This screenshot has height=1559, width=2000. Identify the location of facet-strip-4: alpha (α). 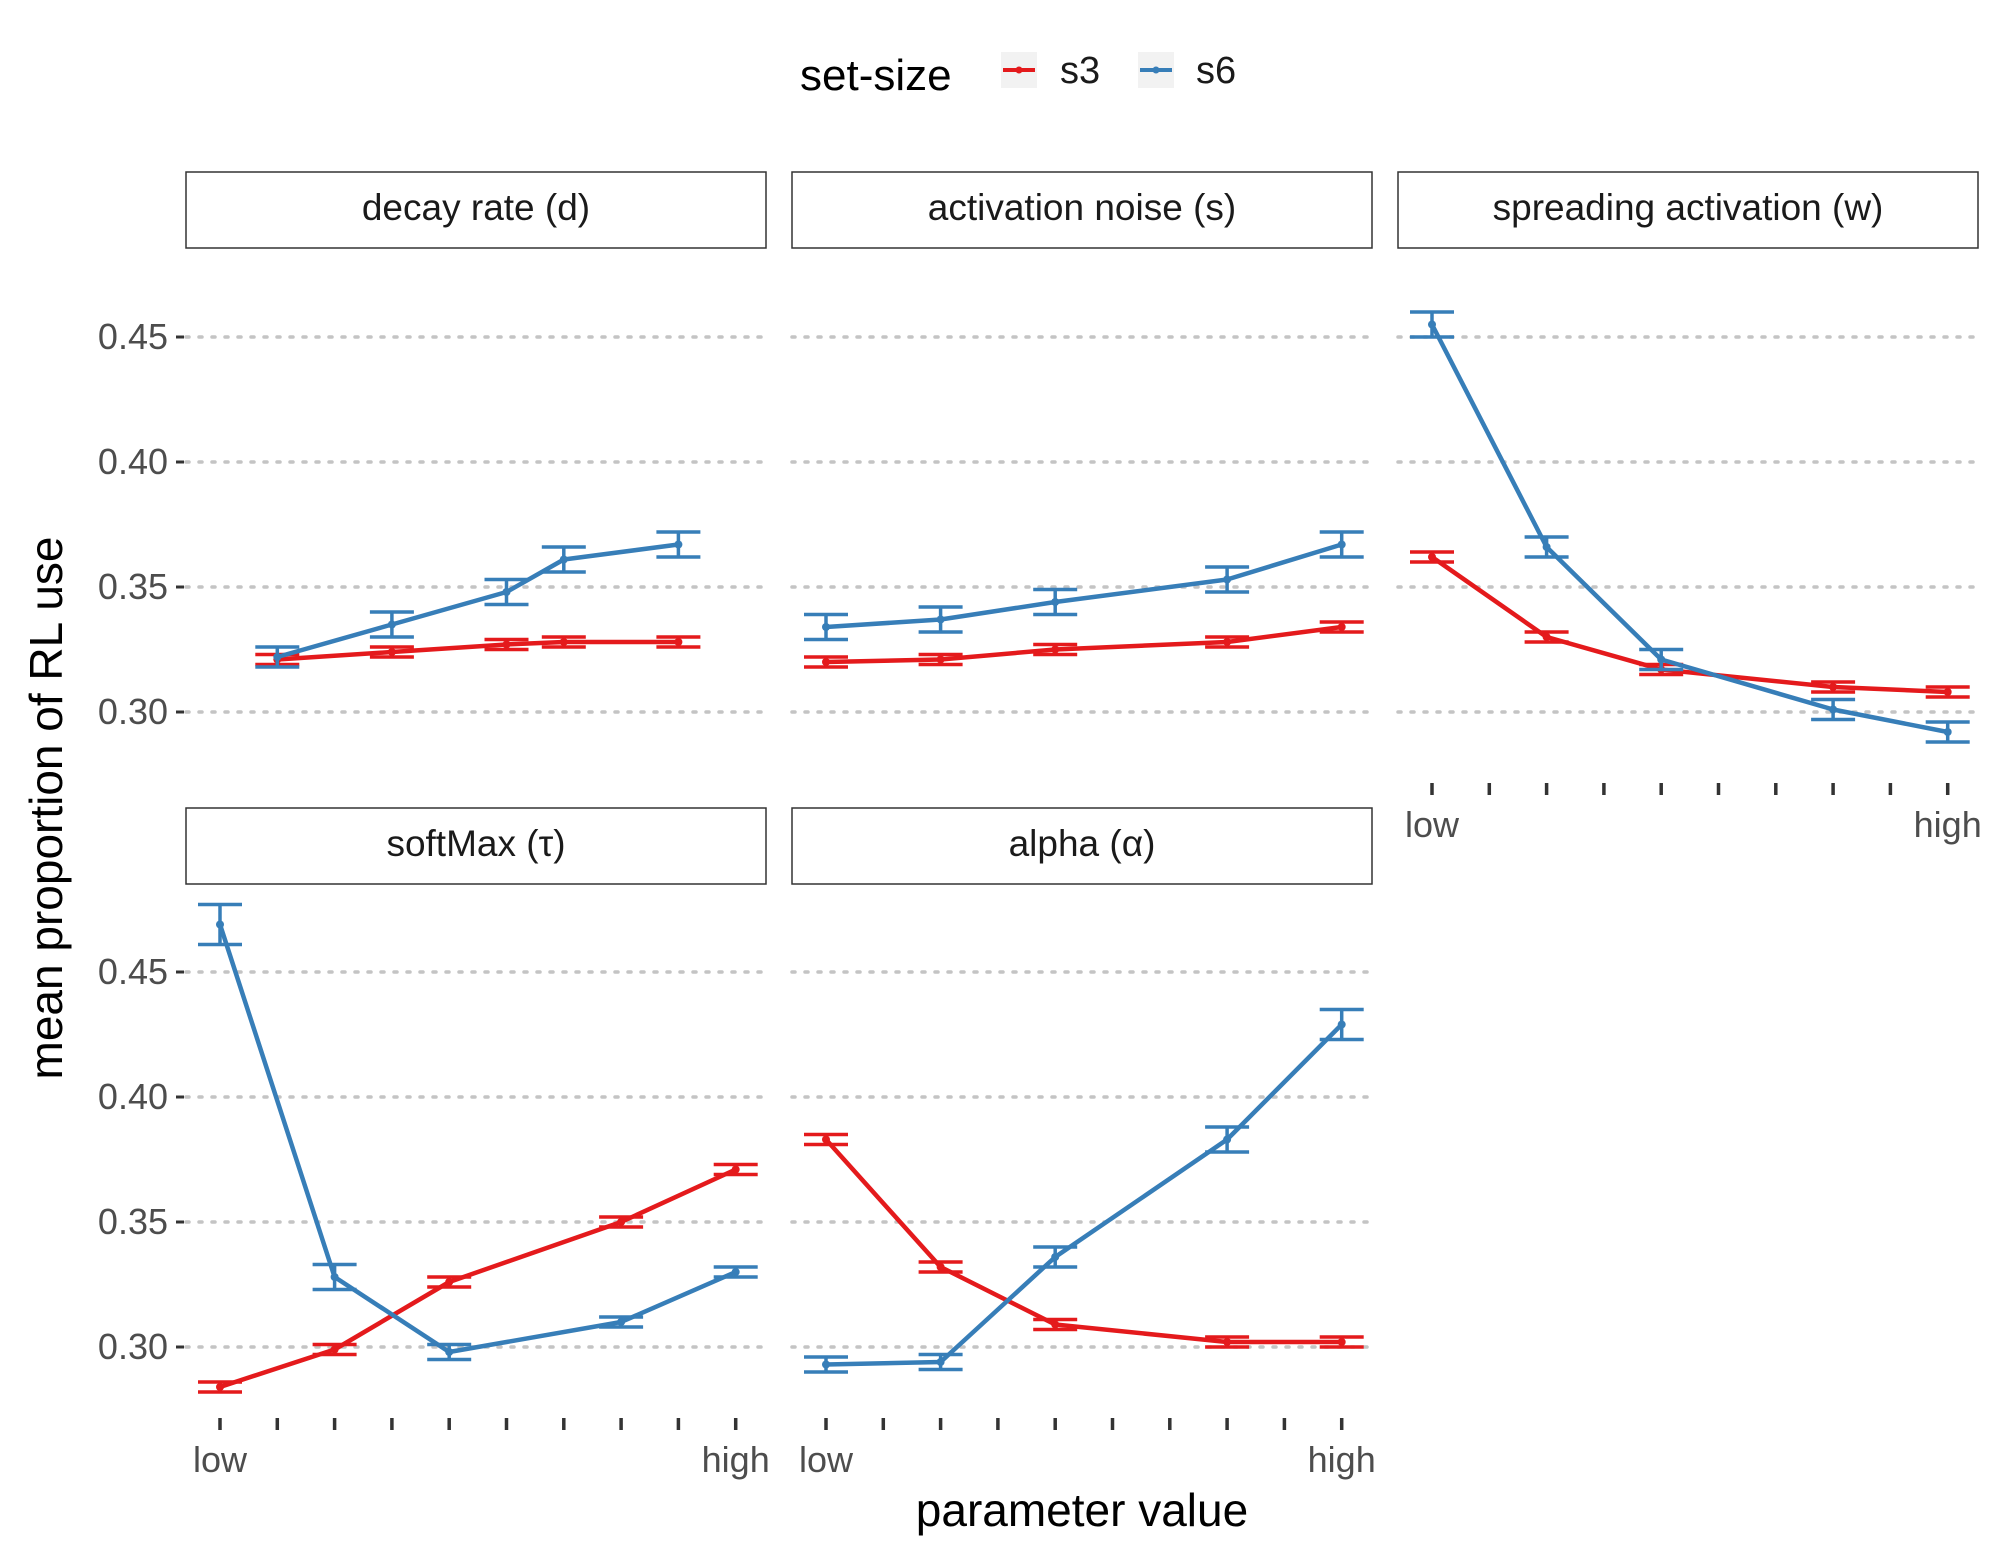
(1082, 846).